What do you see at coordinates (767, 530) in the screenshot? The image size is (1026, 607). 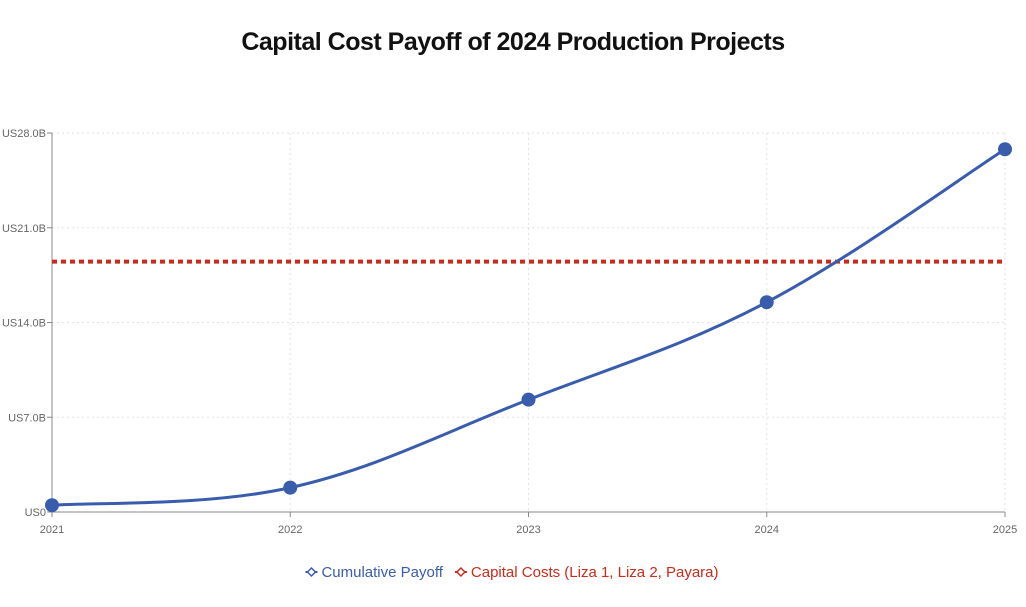 I see `x-tick-label: 2024` at bounding box center [767, 530].